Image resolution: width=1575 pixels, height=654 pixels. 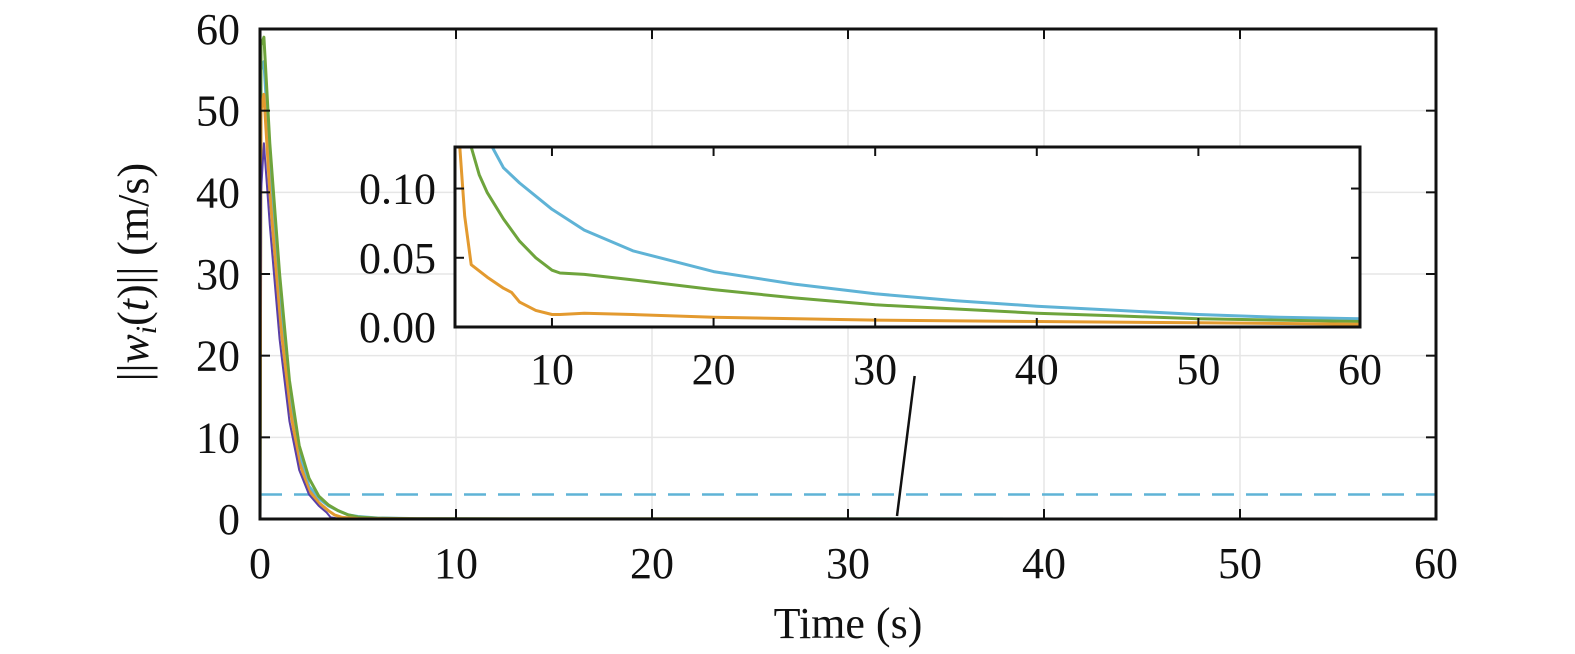 What do you see at coordinates (1436, 563) in the screenshot?
I see `main-x-tick-label: 60` at bounding box center [1436, 563].